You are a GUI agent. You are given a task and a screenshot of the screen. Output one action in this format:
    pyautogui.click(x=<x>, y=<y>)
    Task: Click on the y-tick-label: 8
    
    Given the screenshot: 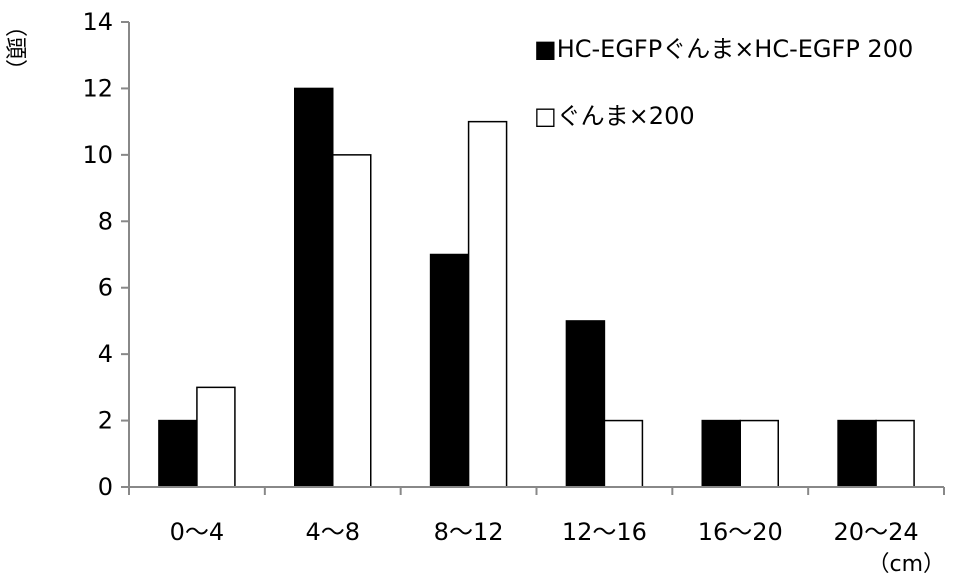 What is the action you would take?
    pyautogui.click(x=105, y=221)
    